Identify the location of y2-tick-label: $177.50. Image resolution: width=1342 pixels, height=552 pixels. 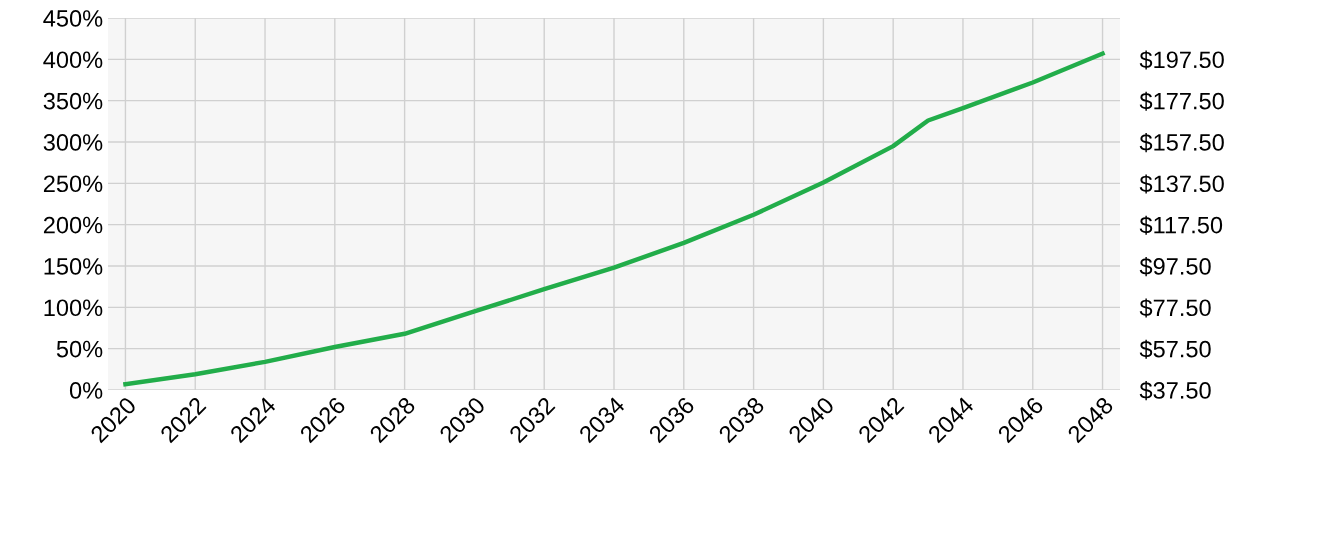
(1181, 101).